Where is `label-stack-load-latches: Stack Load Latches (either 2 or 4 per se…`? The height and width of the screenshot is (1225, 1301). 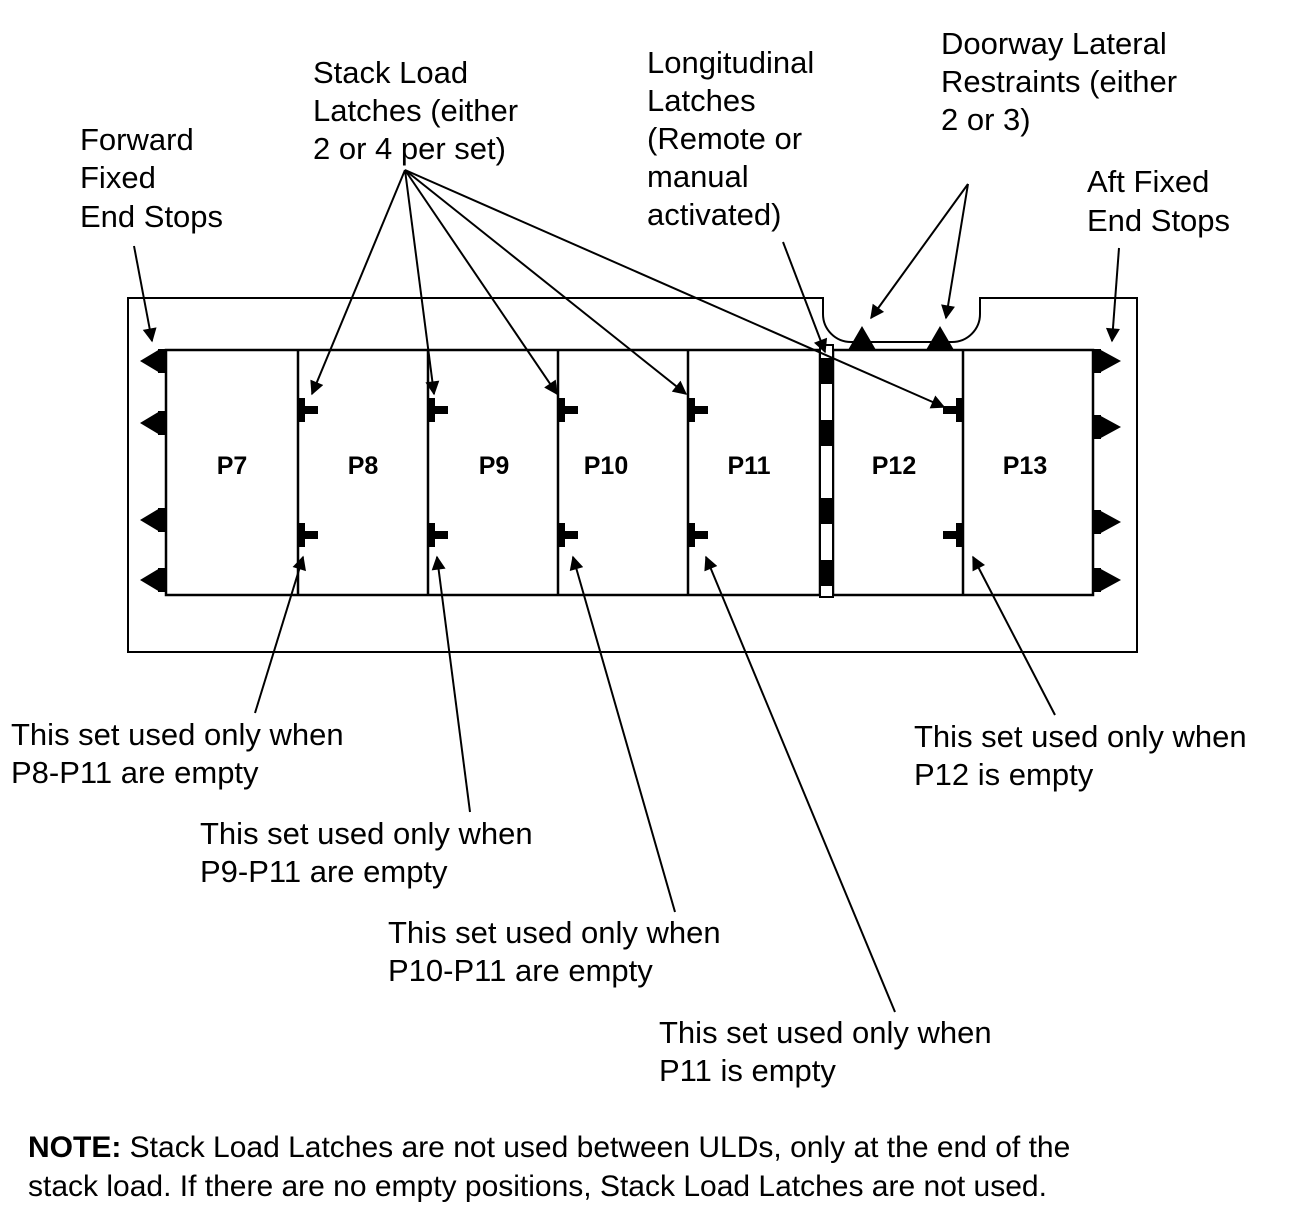
label-stack-load-latches: Stack Load Latches (either 2 or 4 per se… is located at coordinates (420, 110).